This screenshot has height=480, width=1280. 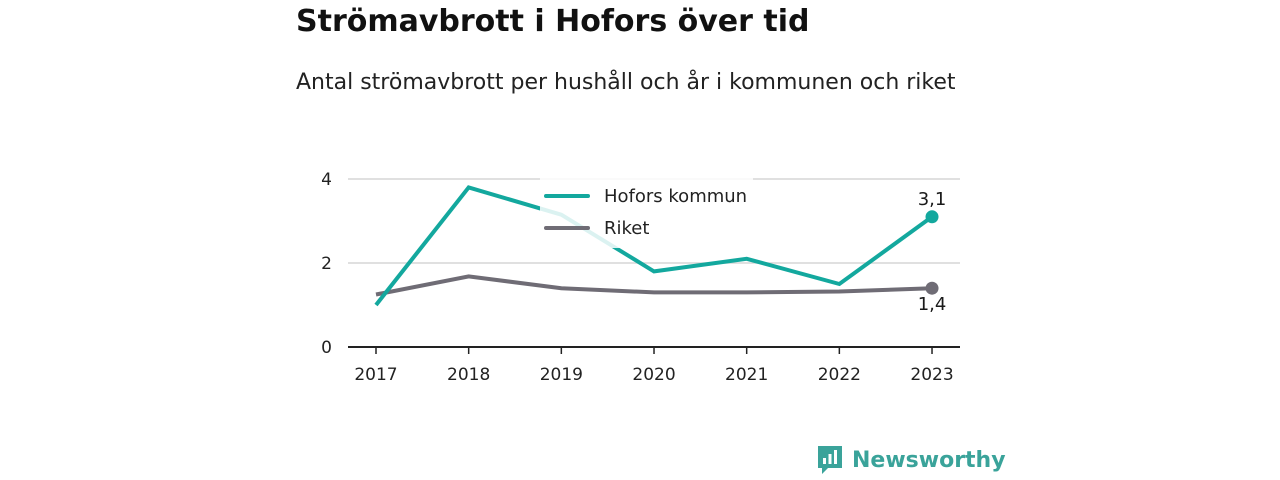 I want to click on legend-label-hofors: Hofors kommun, so click(x=676, y=196).